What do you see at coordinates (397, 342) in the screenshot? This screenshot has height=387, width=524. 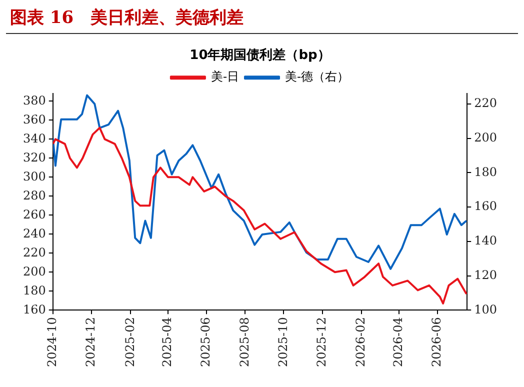 I see `x-tick-label: 2026-04` at bounding box center [397, 342].